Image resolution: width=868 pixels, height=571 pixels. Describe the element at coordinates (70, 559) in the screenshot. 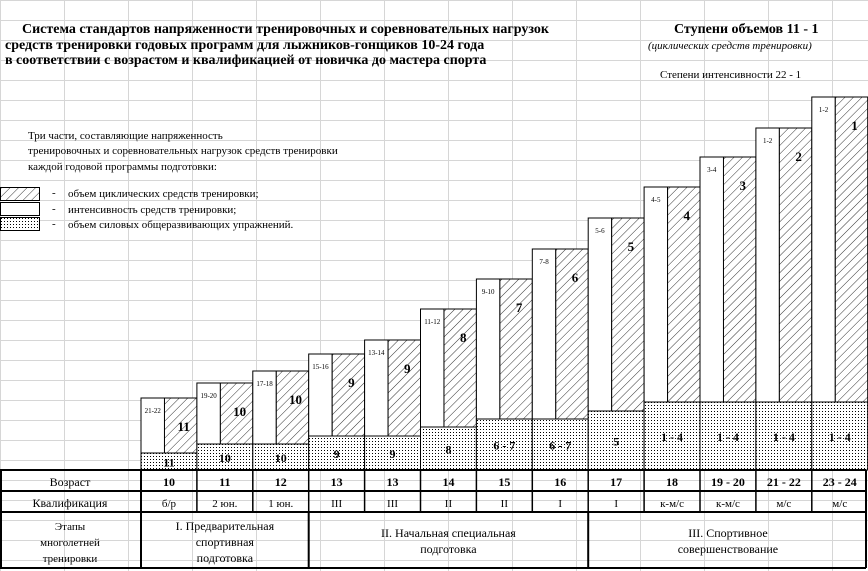

I see `stages-label-line-3: тренировки` at that location.